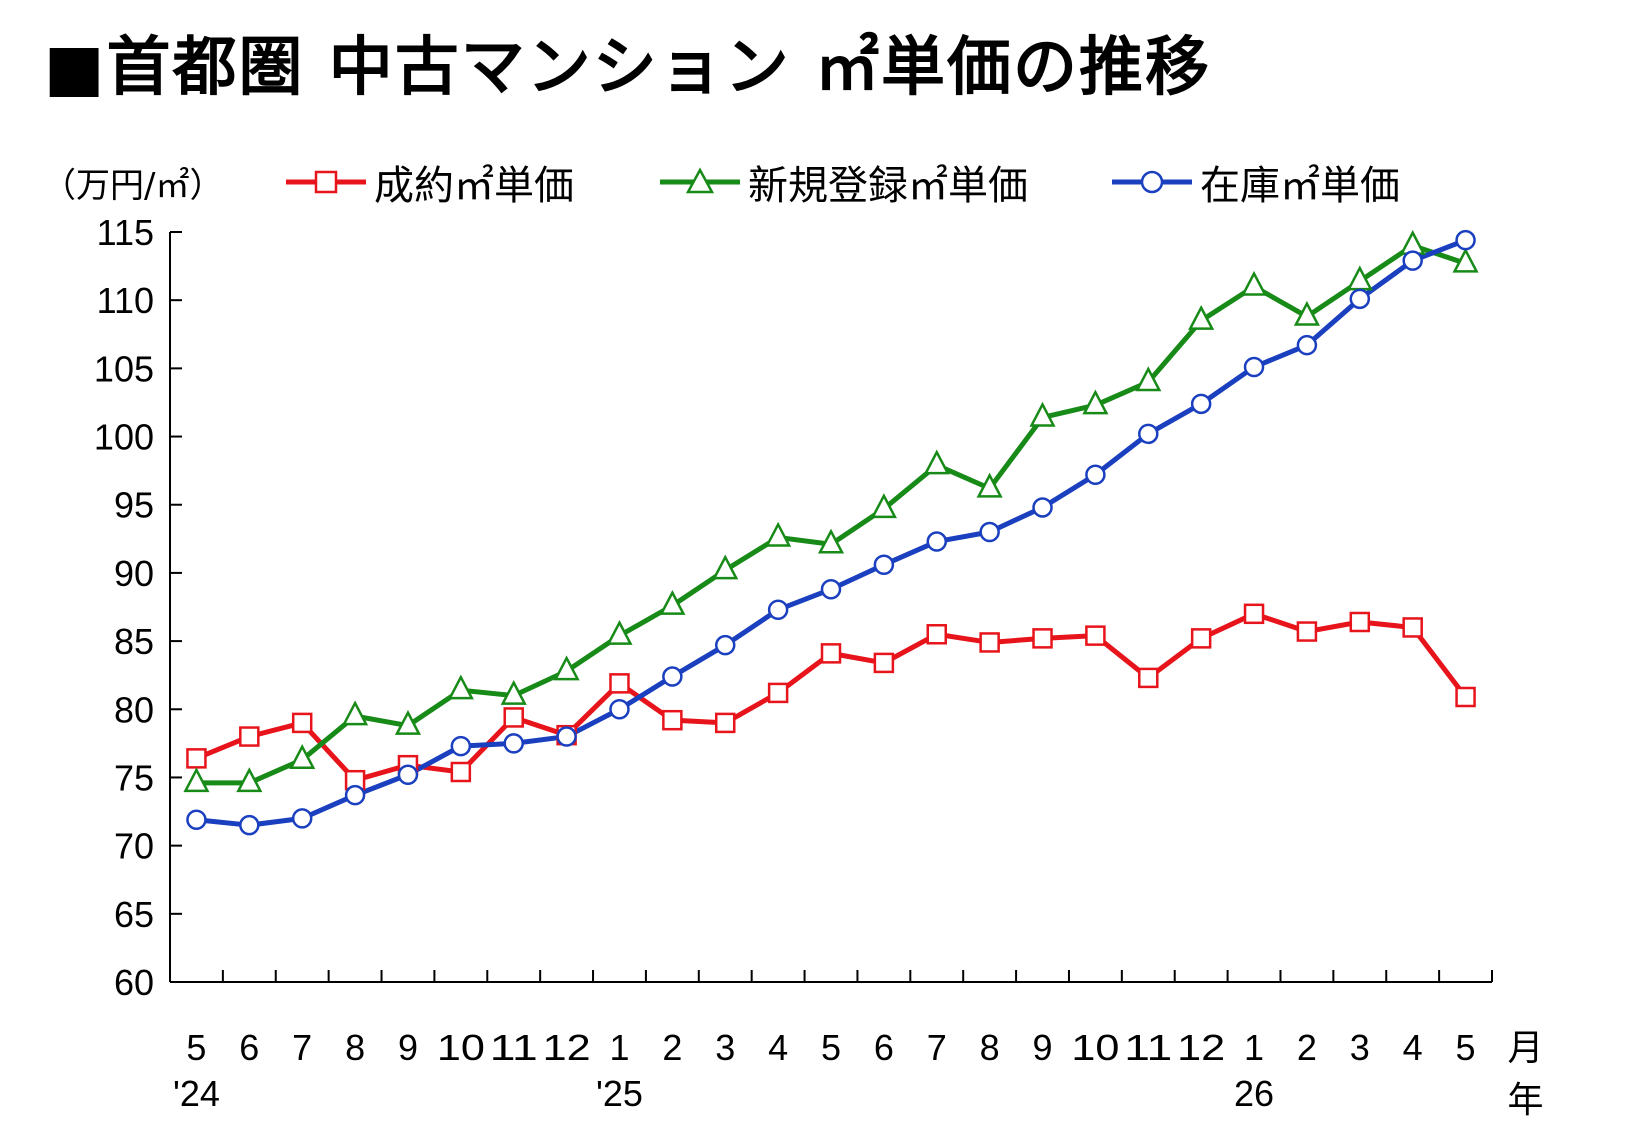 This screenshot has width=1651, height=1132. Describe the element at coordinates (134, 914) in the screenshot. I see `y-tick-label: 65` at that location.